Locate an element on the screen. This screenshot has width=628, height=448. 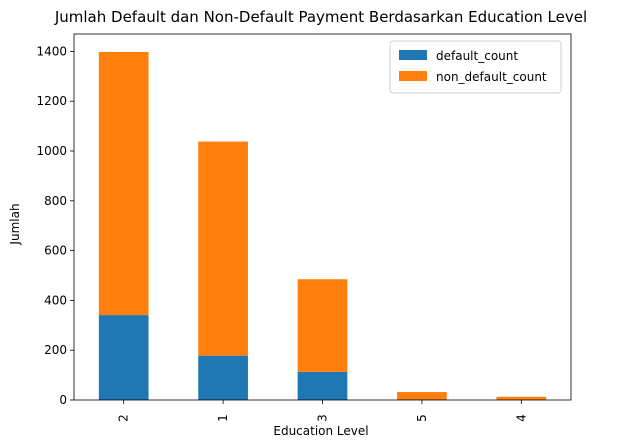
y-axis-label: Jumlah is located at coordinates (15, 224).